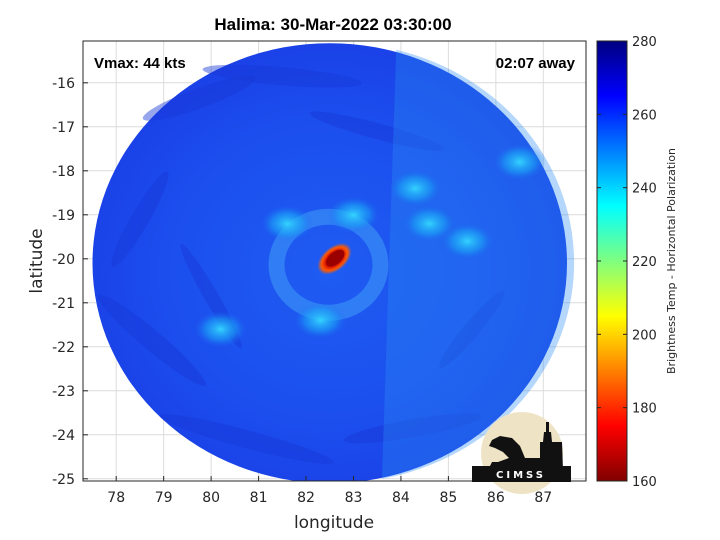  Describe the element at coordinates (140, 63) in the screenshot. I see `vmax-annotation: Vmax: 44 kts` at that location.